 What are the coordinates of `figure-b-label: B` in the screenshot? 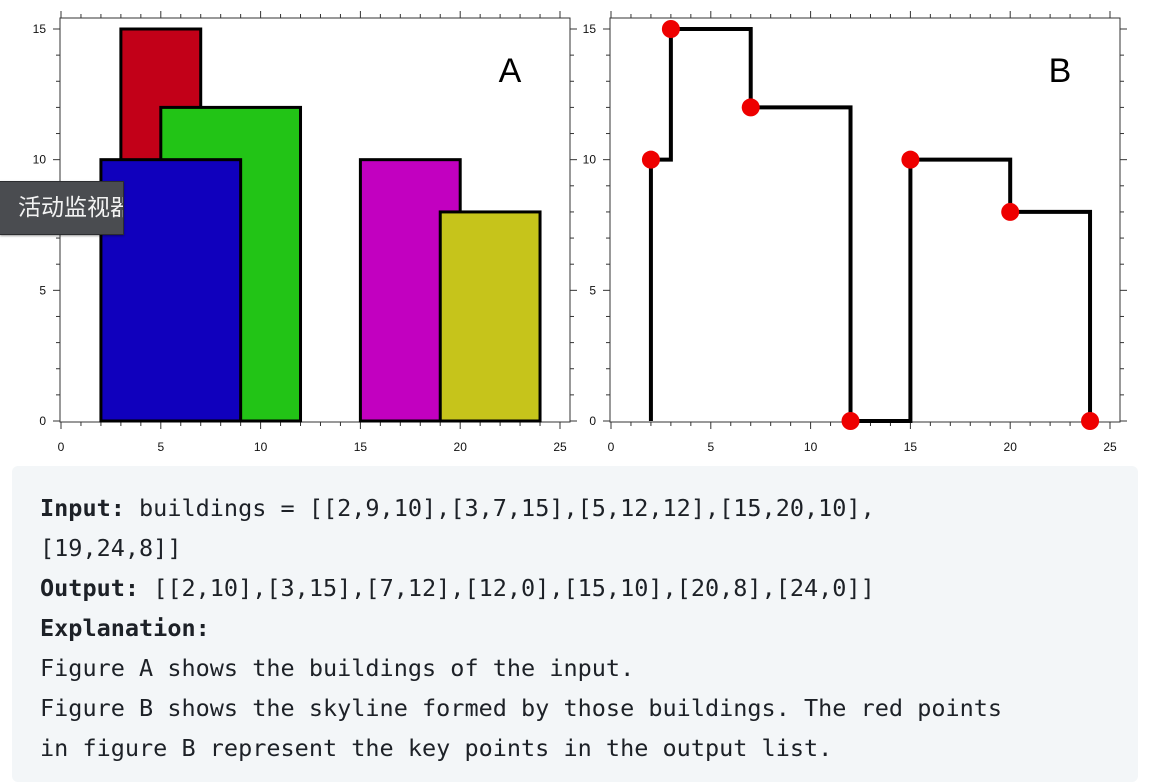 It's located at (1060, 71).